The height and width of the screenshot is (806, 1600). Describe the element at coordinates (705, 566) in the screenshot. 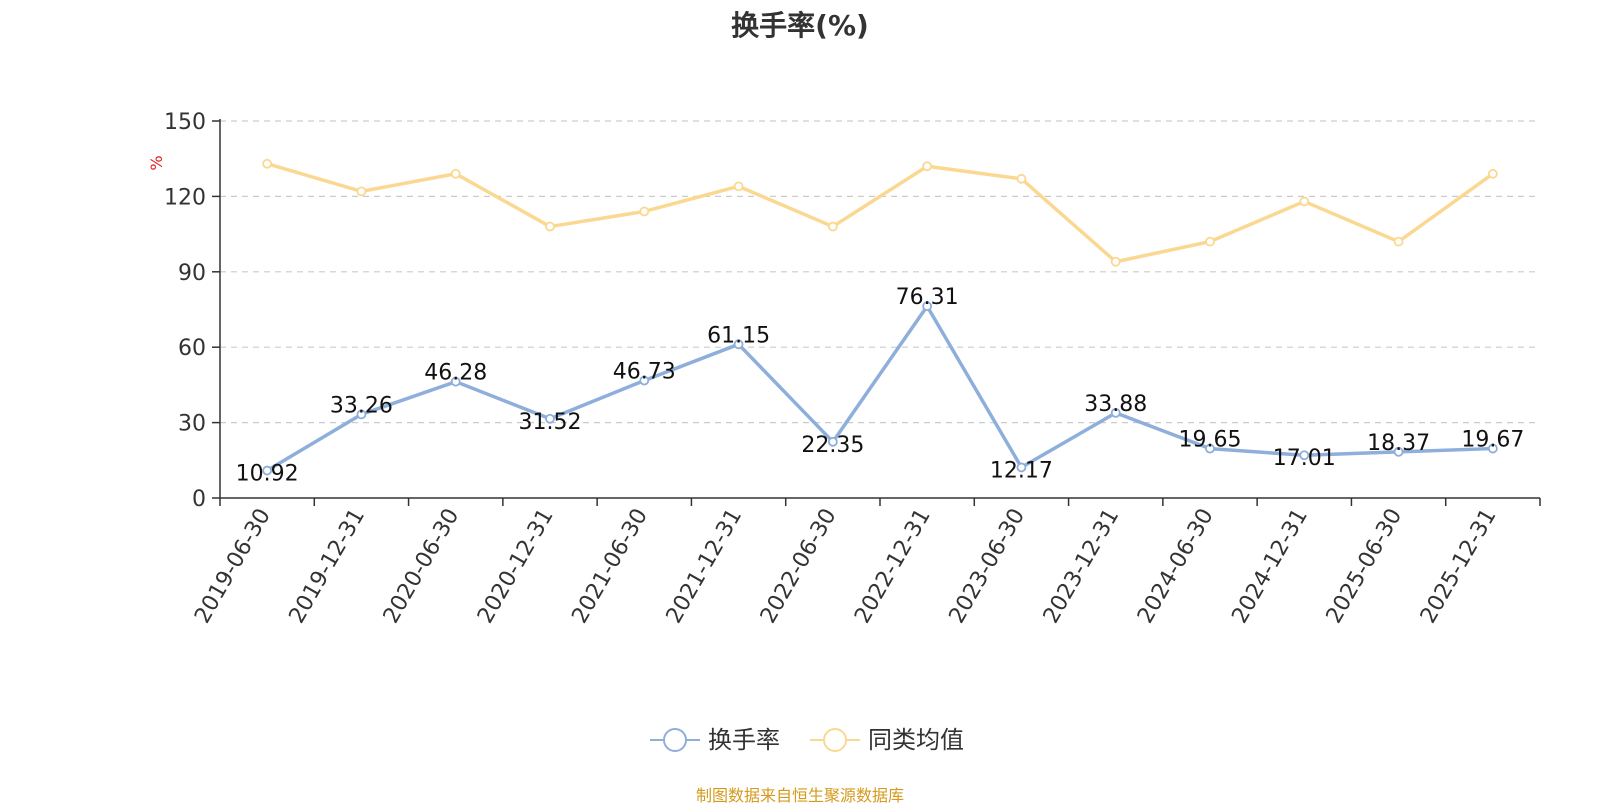

I see `x-tick-label: 2021-12-31` at that location.